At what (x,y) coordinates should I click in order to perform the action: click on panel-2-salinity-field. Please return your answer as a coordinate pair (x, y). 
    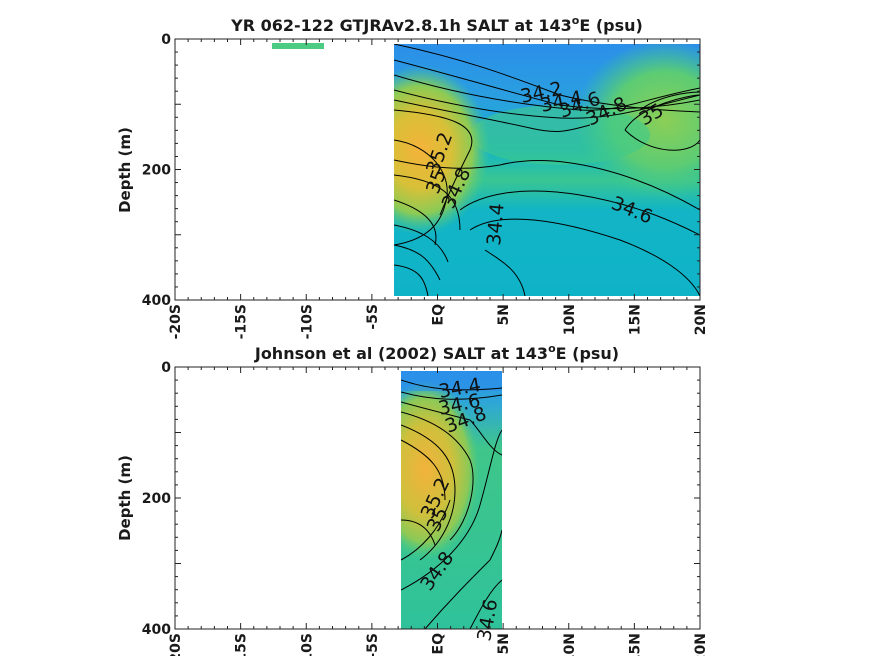
    Looking at the image, I should click on (451, 500).